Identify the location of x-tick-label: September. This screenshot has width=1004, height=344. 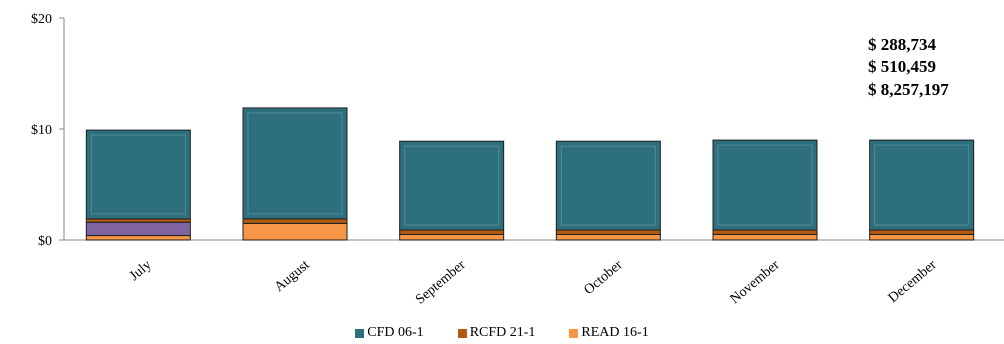
(441, 282).